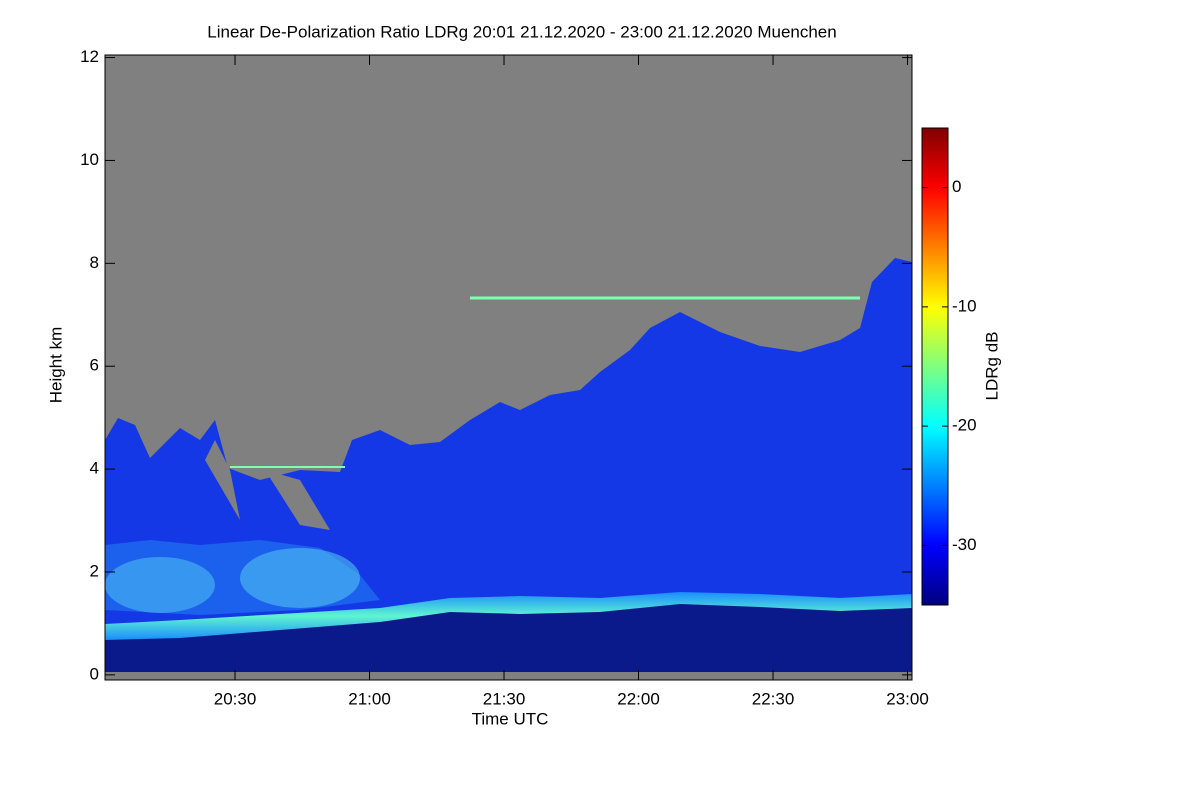 The width and height of the screenshot is (1200, 800). What do you see at coordinates (89, 159) in the screenshot?
I see `y-tick-label: 10` at bounding box center [89, 159].